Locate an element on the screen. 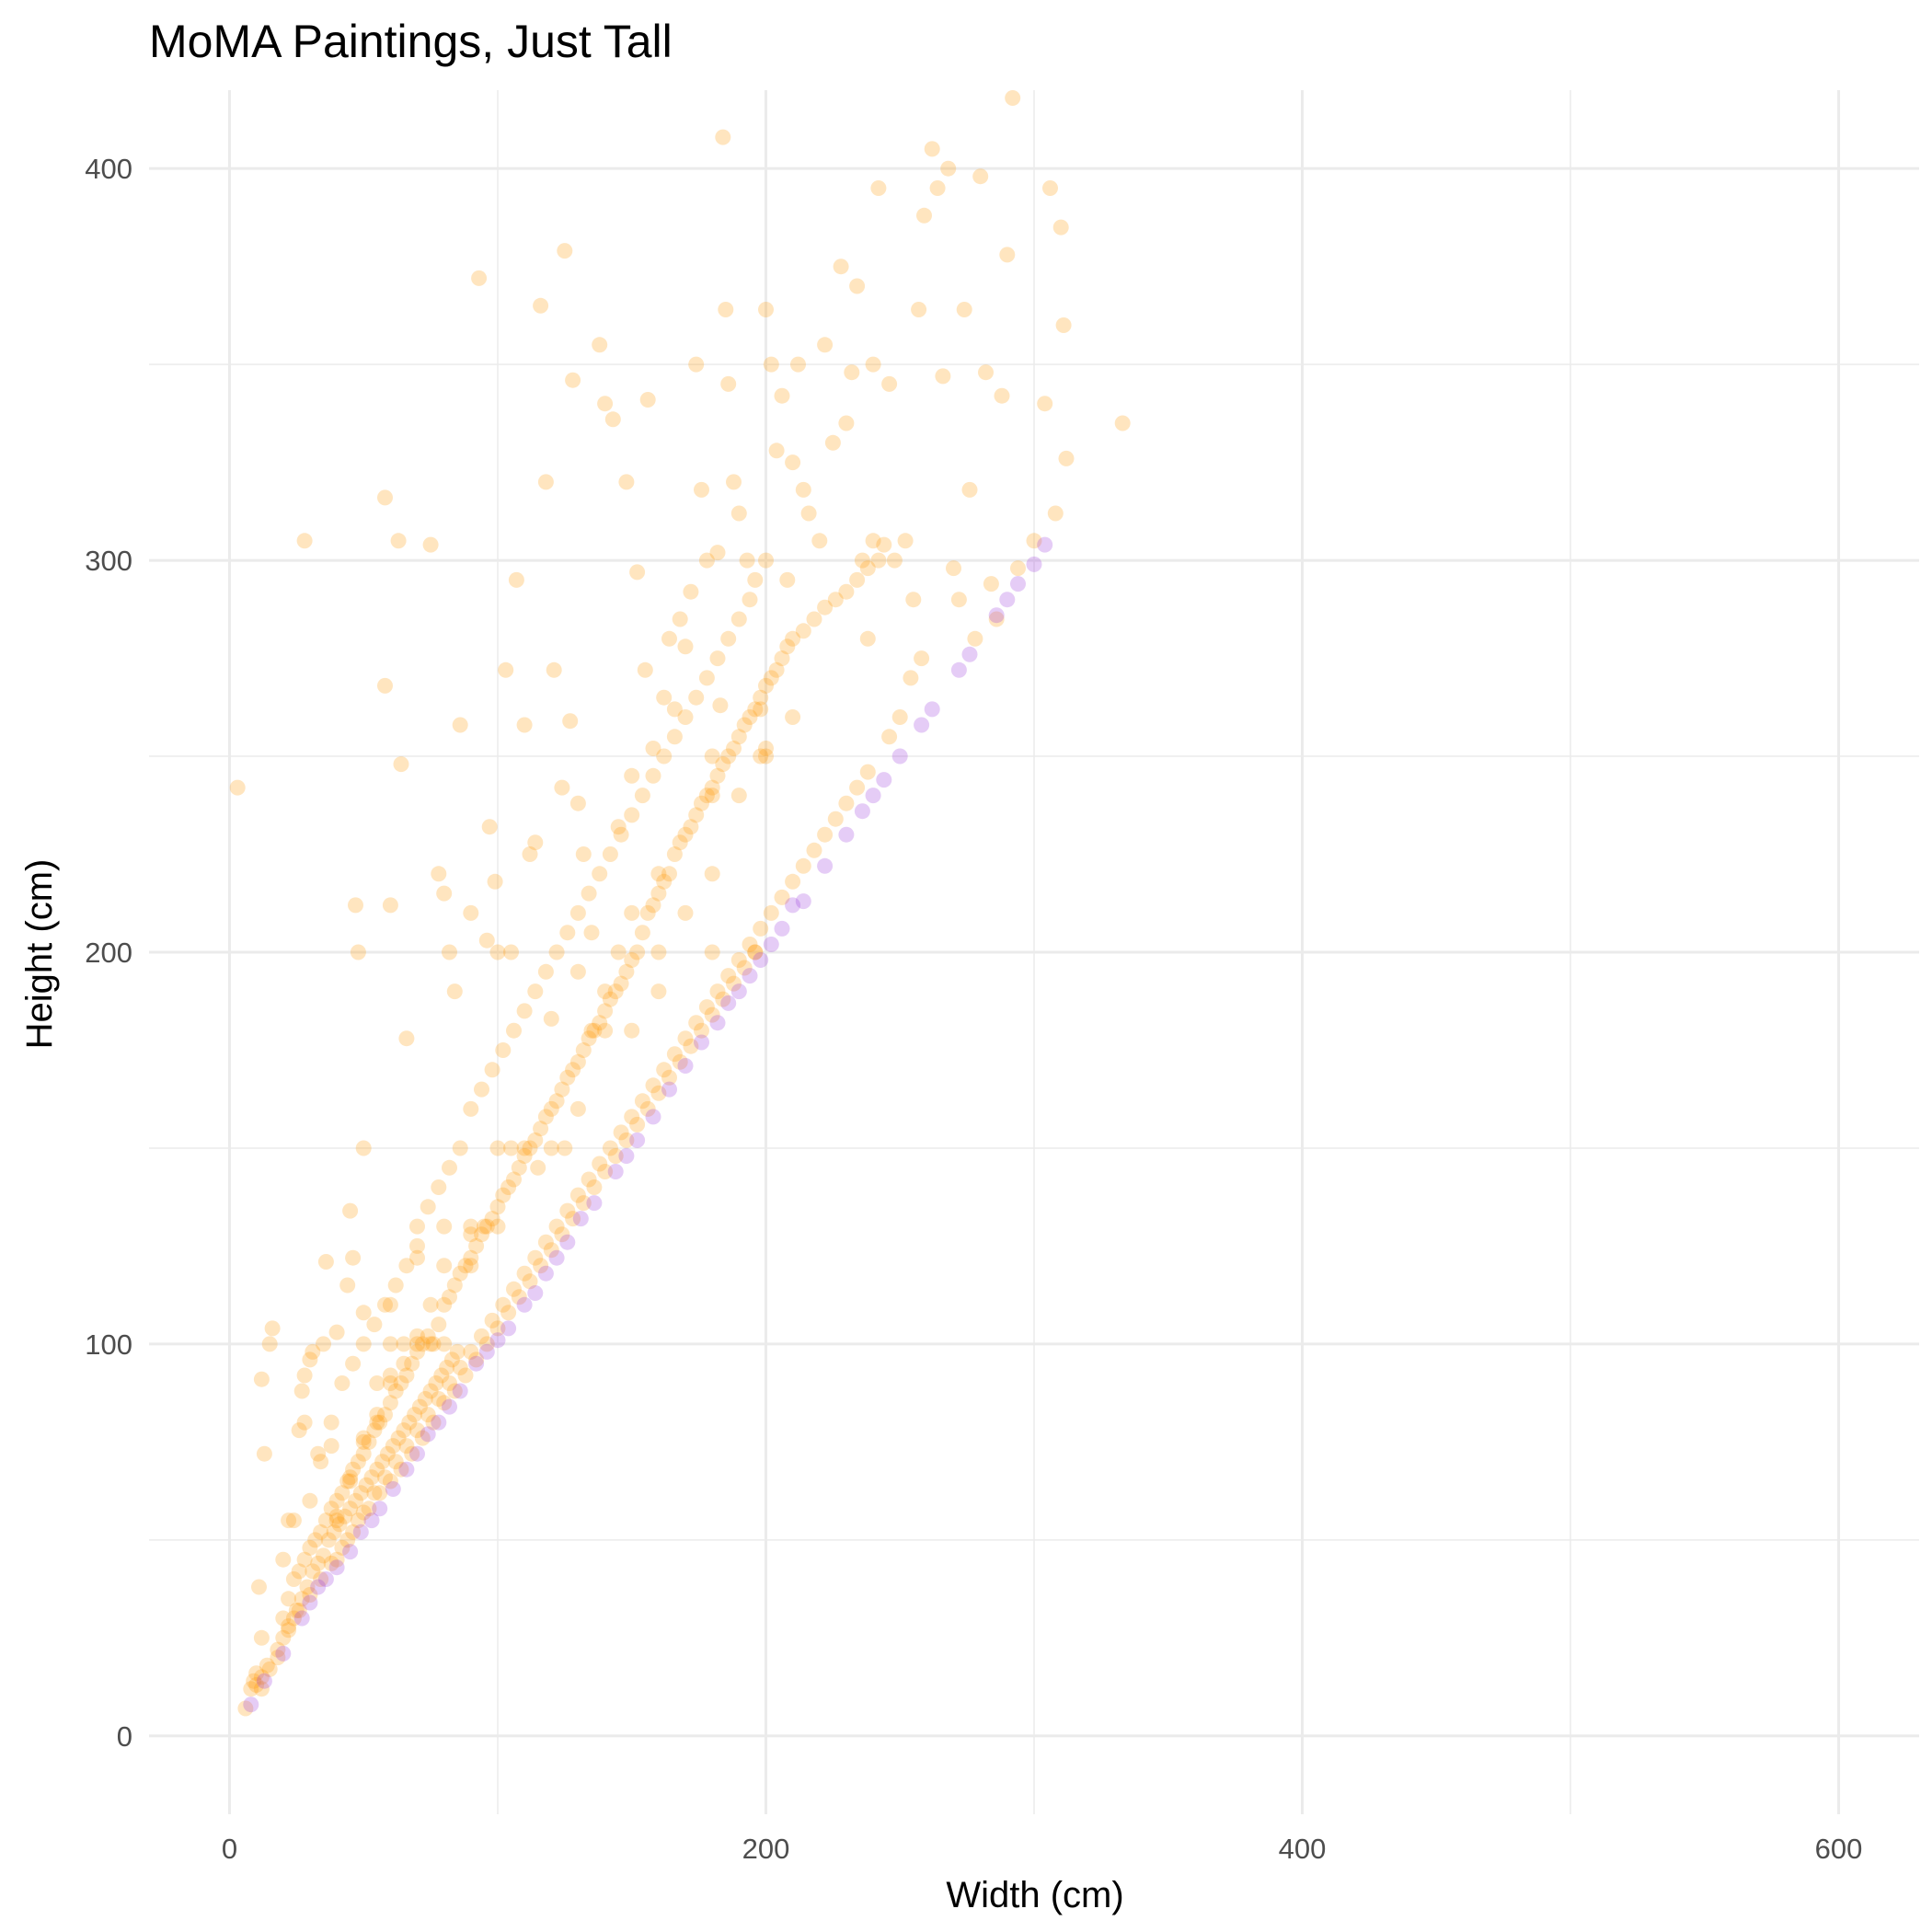  y-axis-title: Height (cm) is located at coordinates (39, 954).